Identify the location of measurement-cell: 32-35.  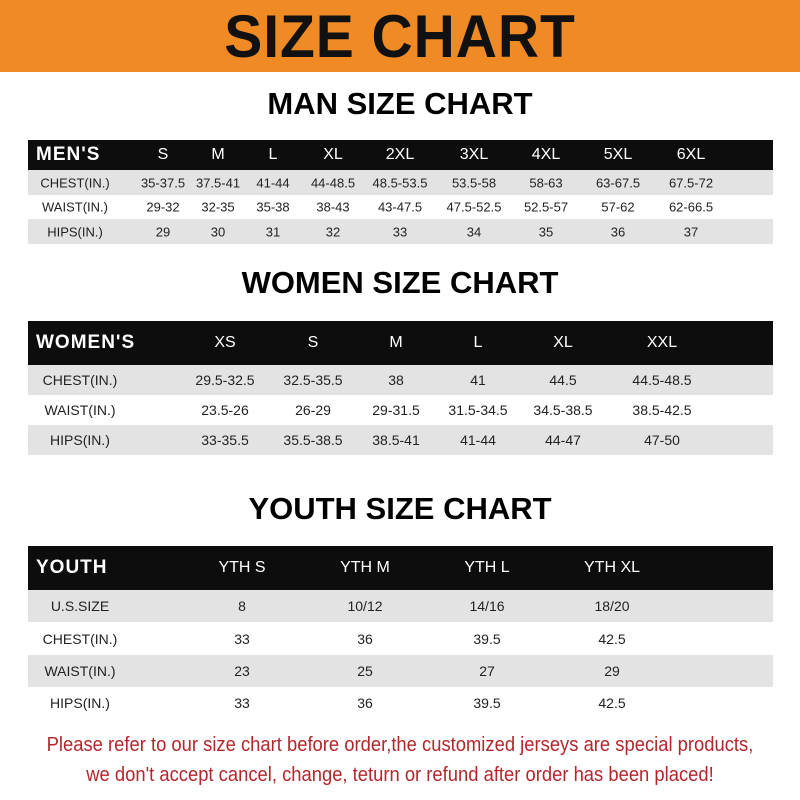
(218, 207).